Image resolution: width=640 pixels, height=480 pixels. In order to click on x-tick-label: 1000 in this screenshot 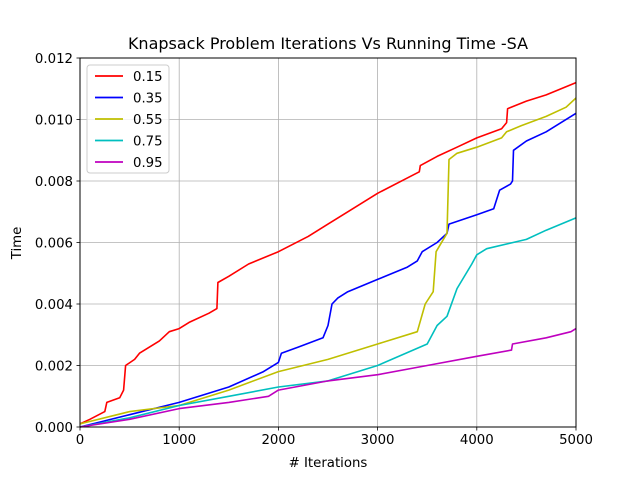, I will do `click(179, 440)`.